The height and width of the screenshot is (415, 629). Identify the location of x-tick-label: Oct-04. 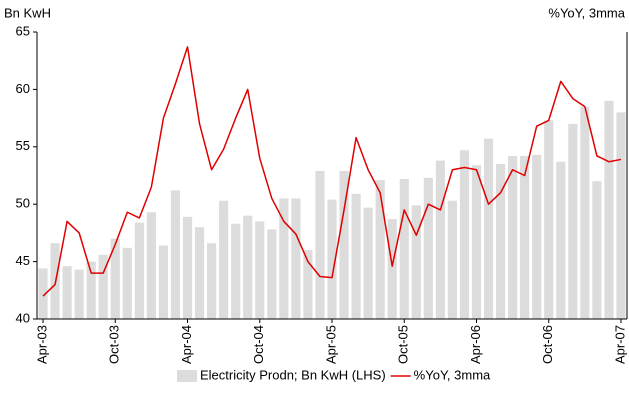
(258, 344).